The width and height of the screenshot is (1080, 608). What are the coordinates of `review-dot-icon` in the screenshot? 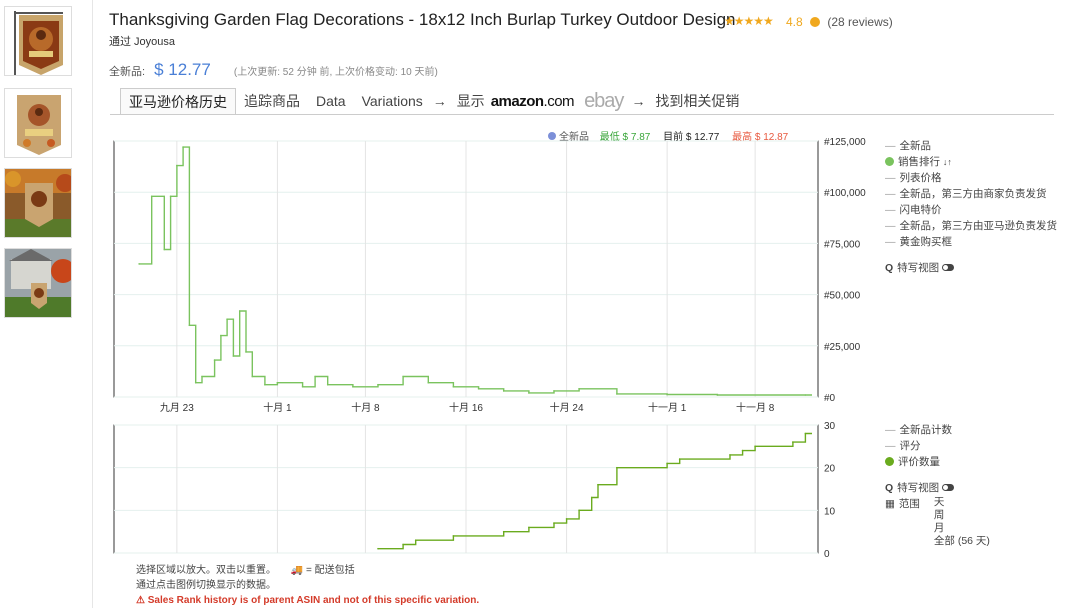 It's located at (889, 461).